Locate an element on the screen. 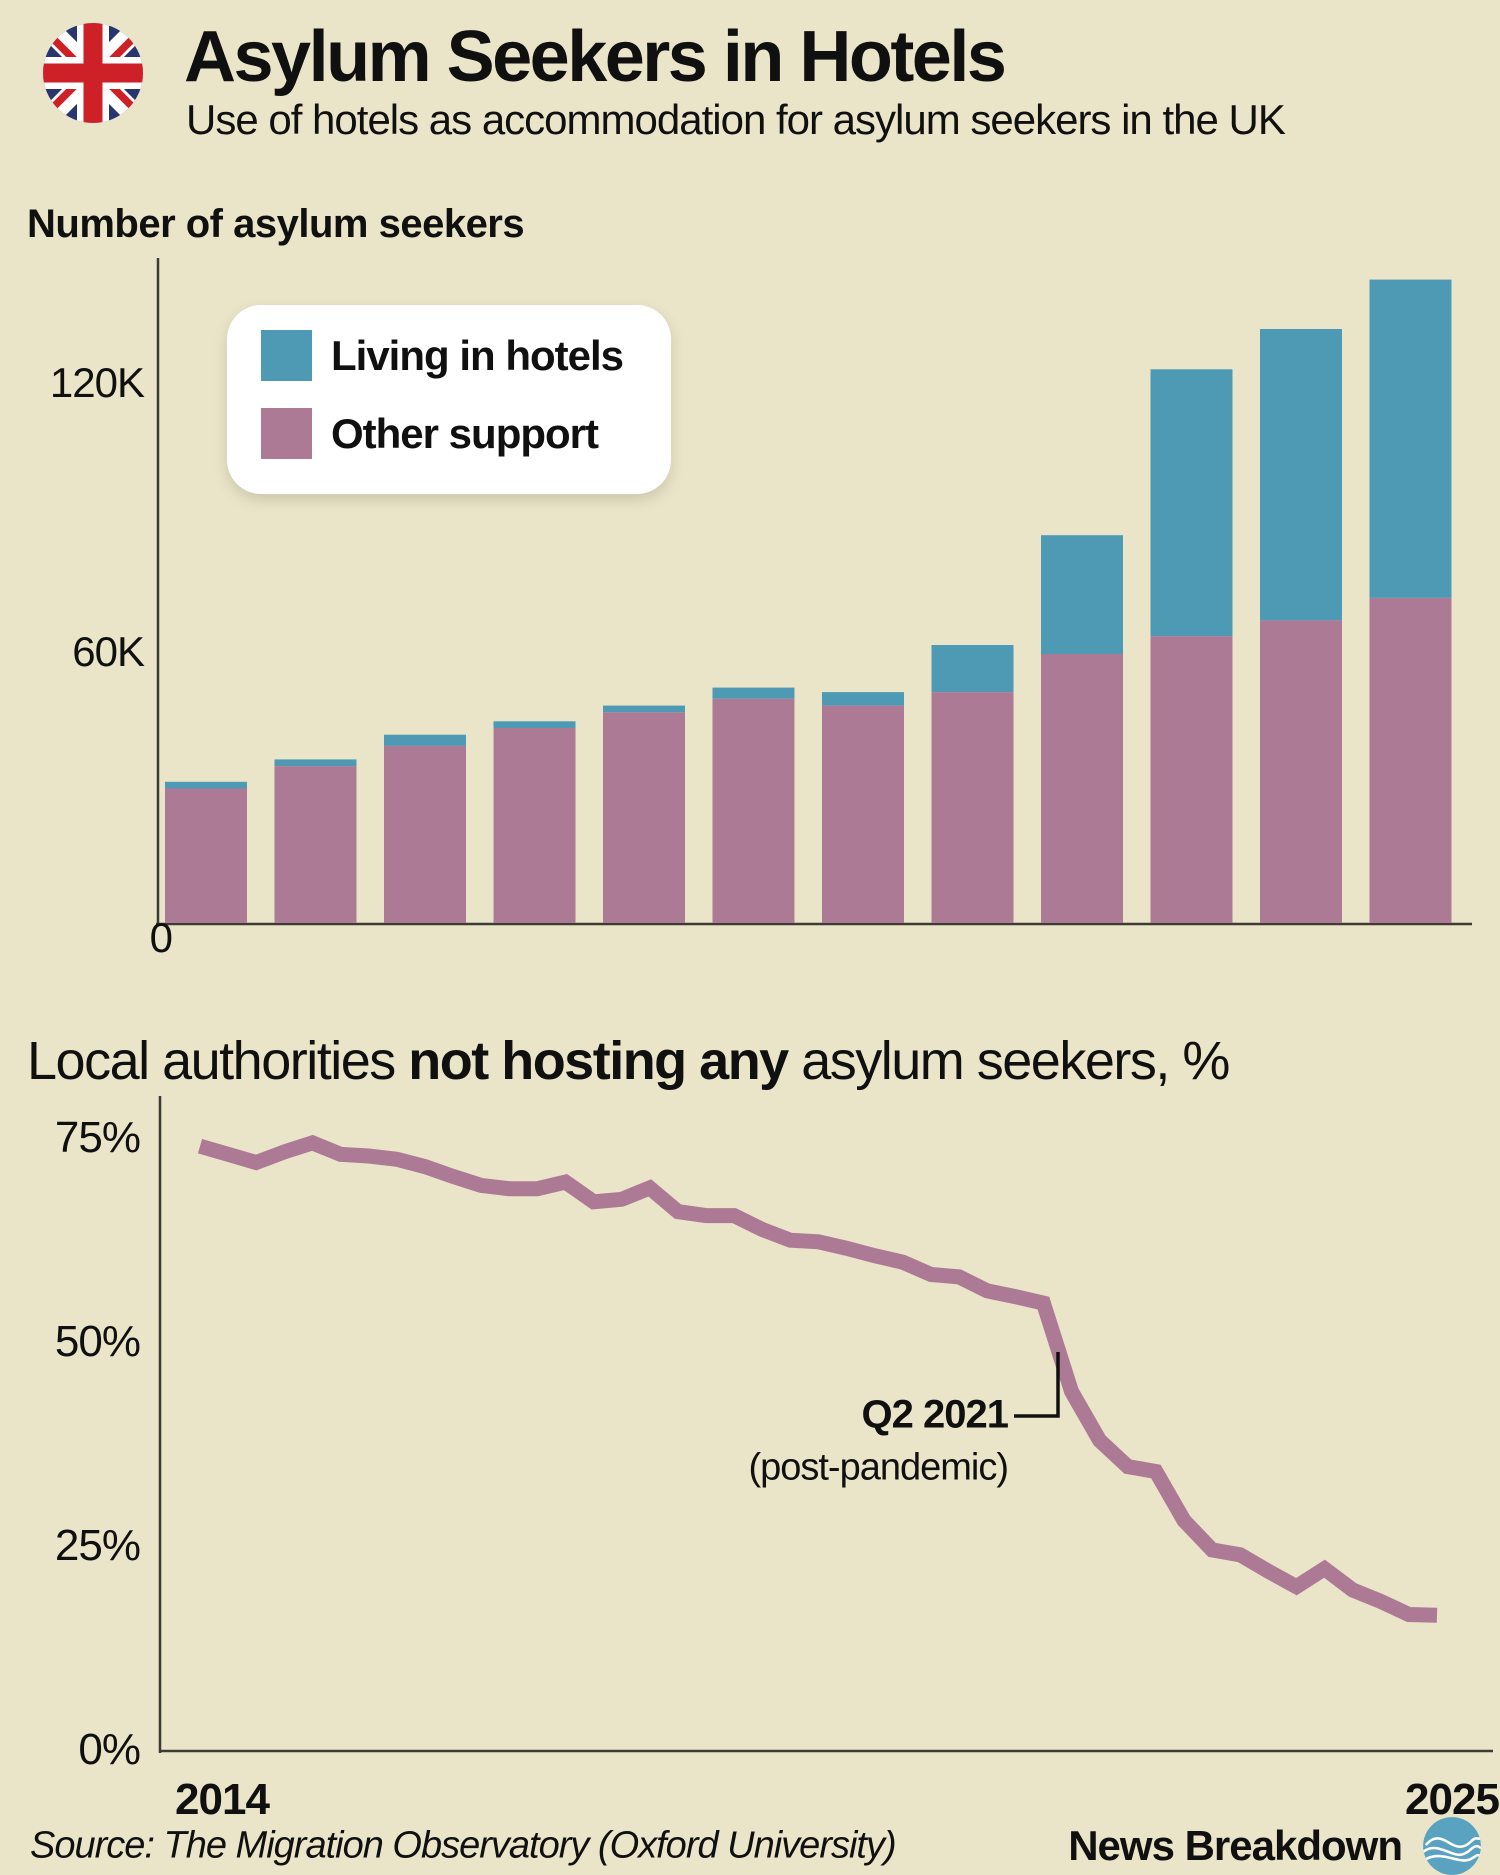 The height and width of the screenshot is (1875, 1500). annotation-label: Q2 2021 is located at coordinates (935, 1414).